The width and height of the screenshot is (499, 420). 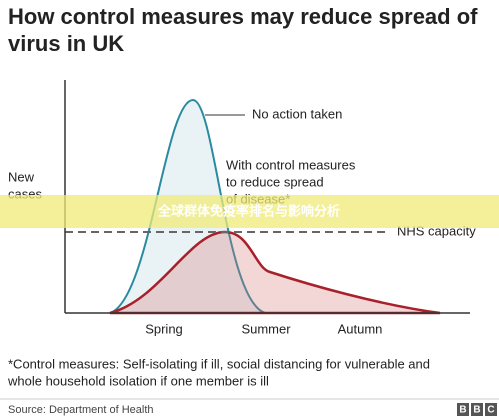 I want to click on x-label: Autumn, so click(x=360, y=328).